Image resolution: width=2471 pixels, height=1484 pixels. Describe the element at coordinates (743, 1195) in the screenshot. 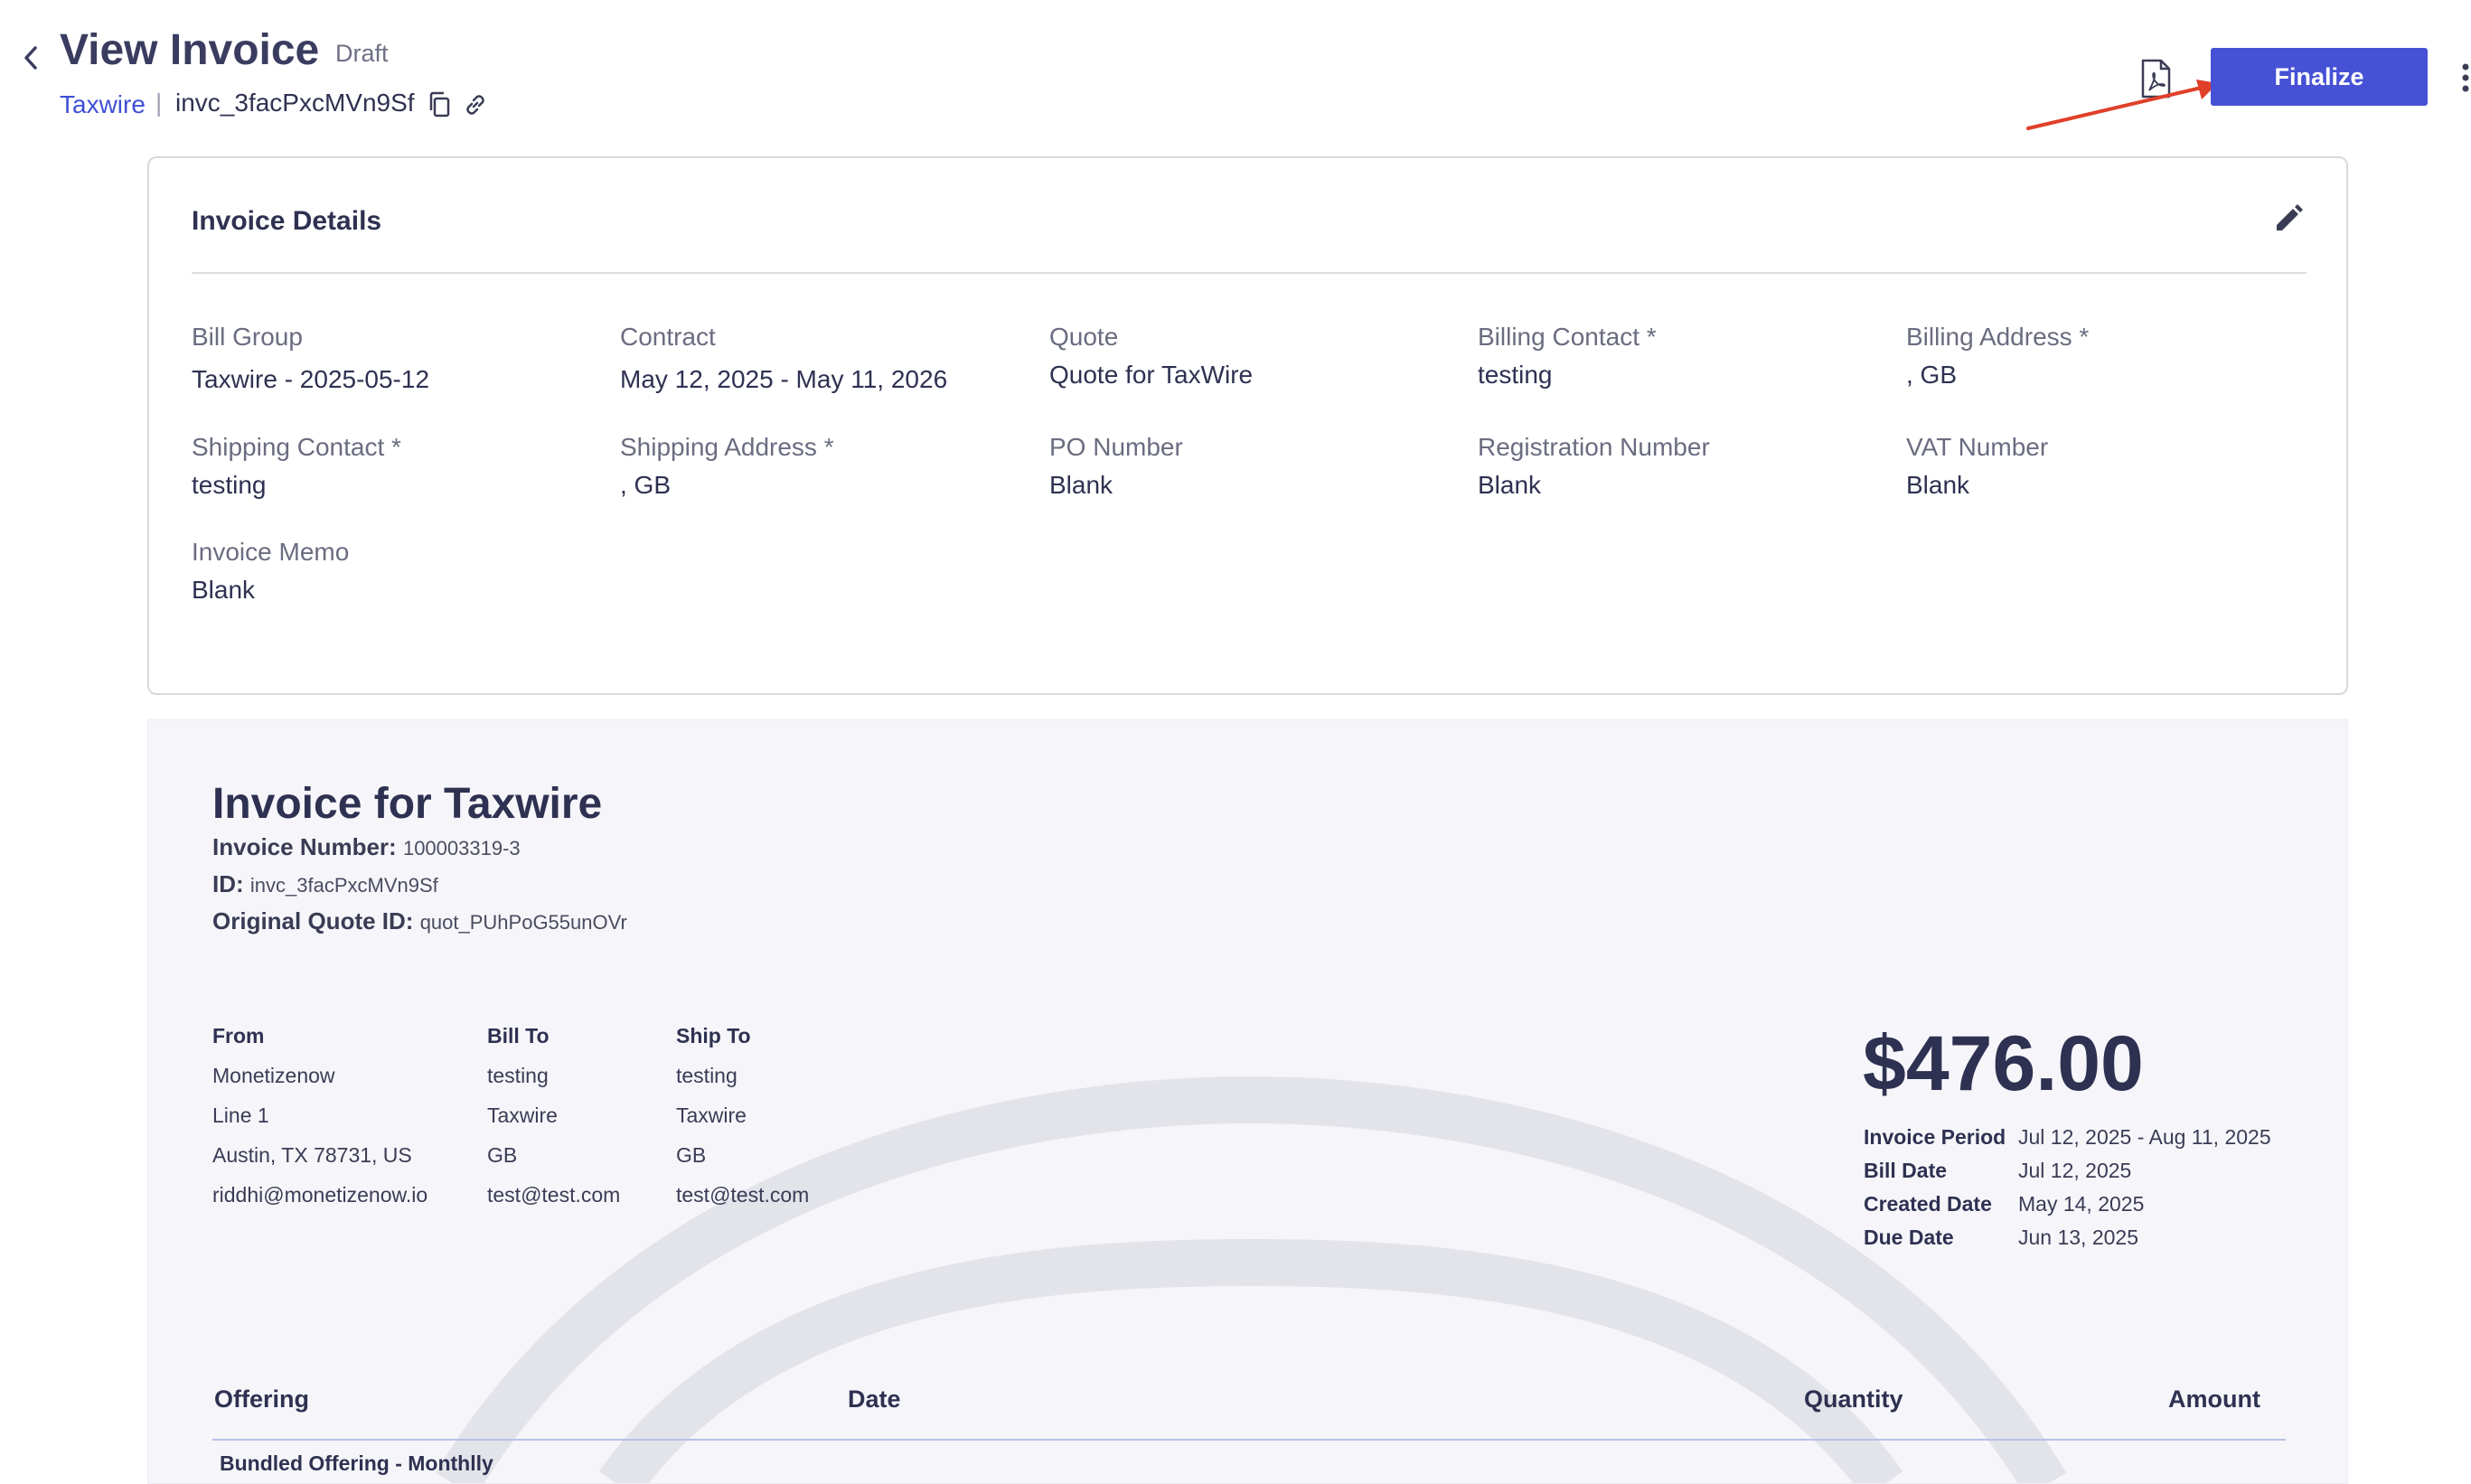

I see `ship-to-line: test@test.com` at that location.